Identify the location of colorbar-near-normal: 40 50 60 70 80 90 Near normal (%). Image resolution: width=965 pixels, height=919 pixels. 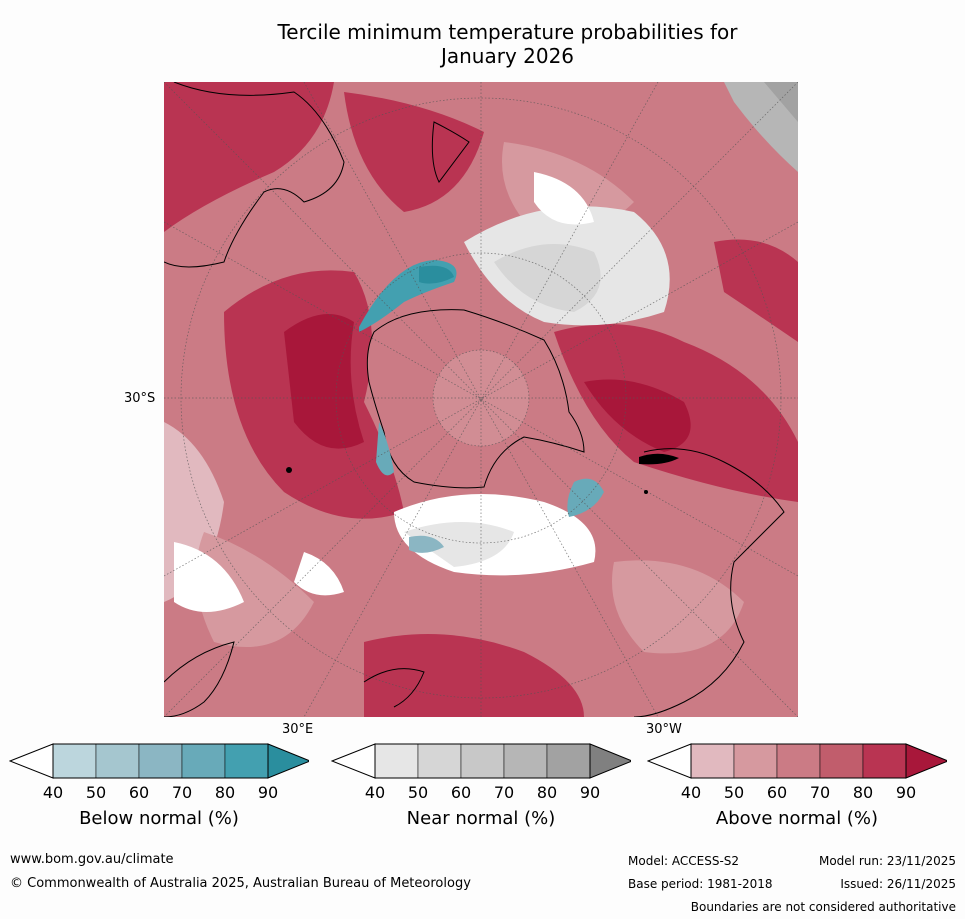
(481, 792).